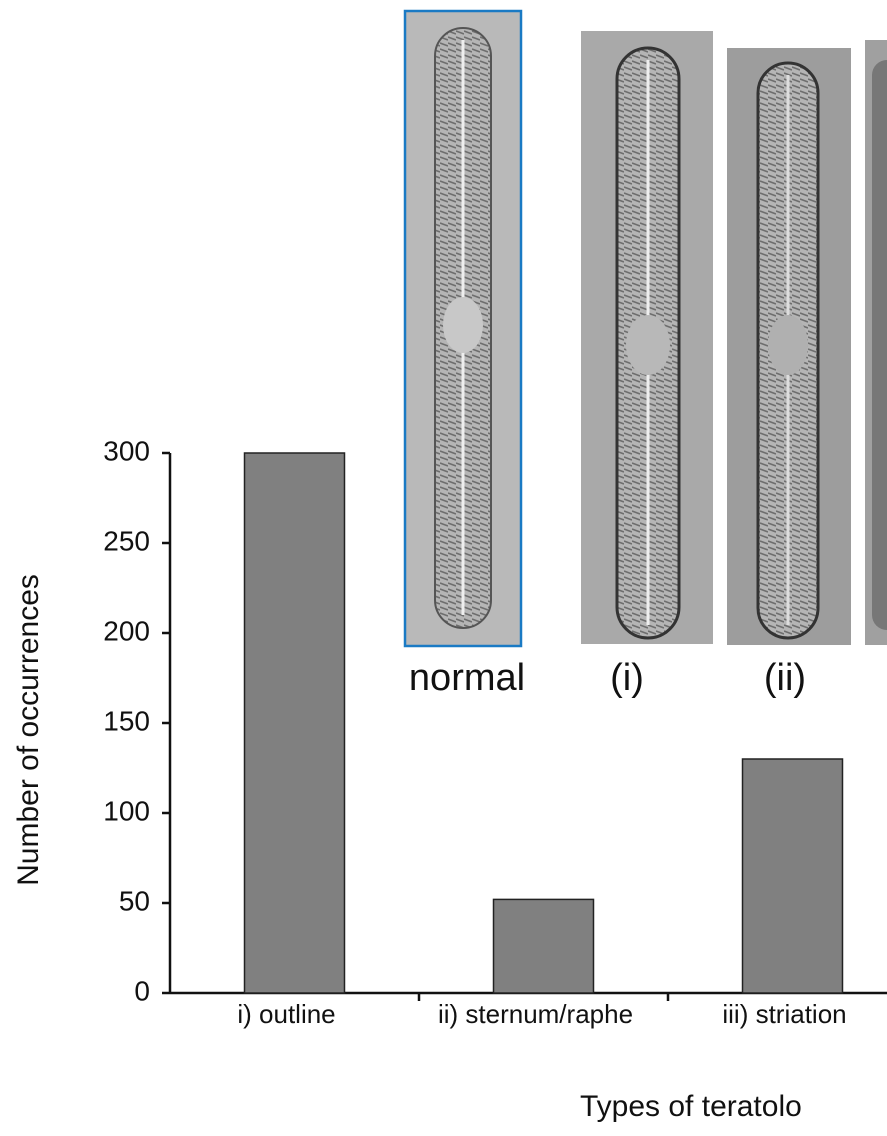 Image resolution: width=887 pixels, height=1136 pixels. I want to click on x-tick-label: i) outline, so click(286, 1014).